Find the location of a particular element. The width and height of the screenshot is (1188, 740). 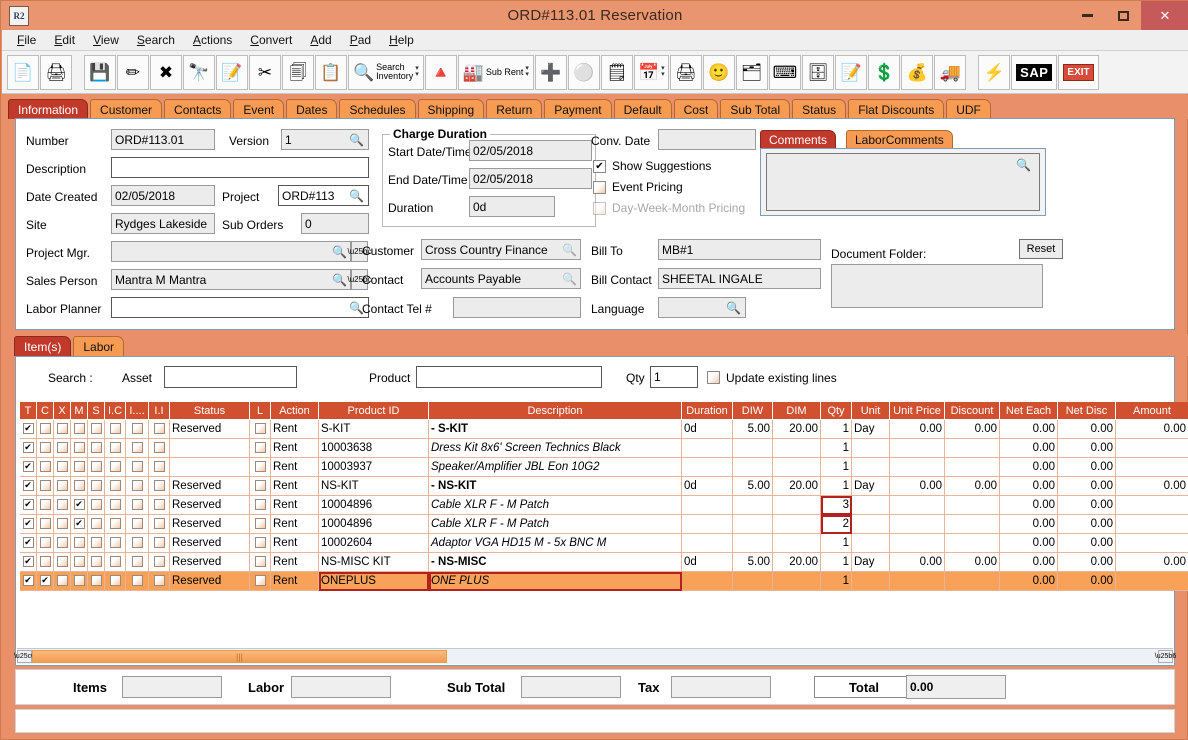

invoice-icon: 💰 is located at coordinates (917, 72).